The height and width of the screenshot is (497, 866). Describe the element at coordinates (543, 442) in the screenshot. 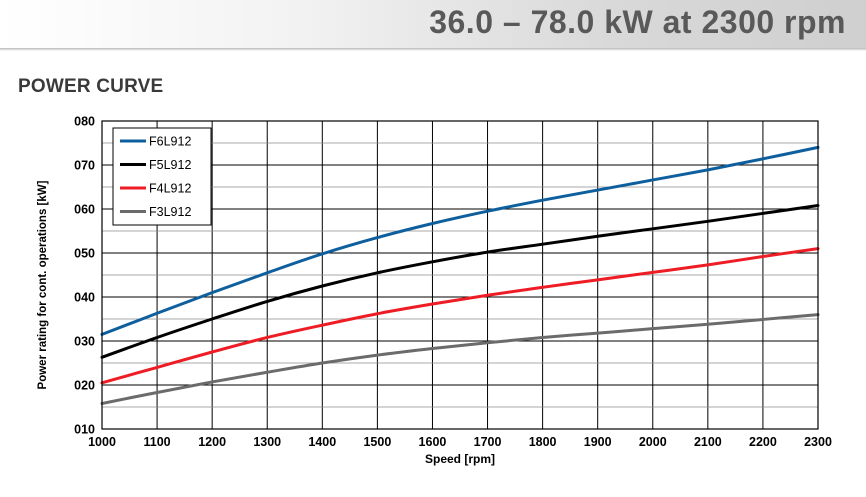

I see `x-tick-label: 1800` at that location.